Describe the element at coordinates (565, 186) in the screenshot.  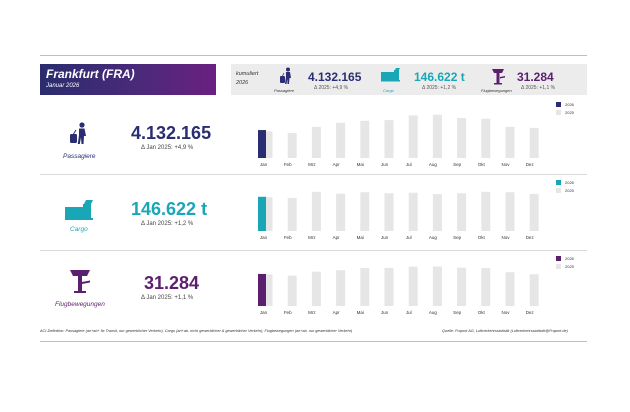
I see `cargo-legend: 2026 2025` at that location.